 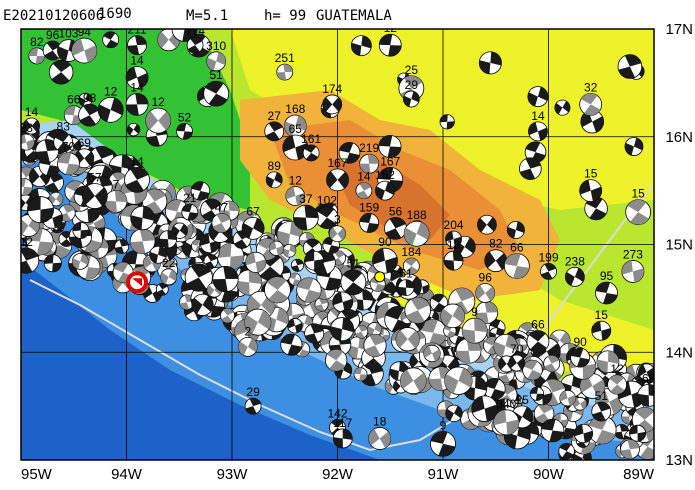 I want to click on event-depth-label: 219, so click(x=369, y=148).